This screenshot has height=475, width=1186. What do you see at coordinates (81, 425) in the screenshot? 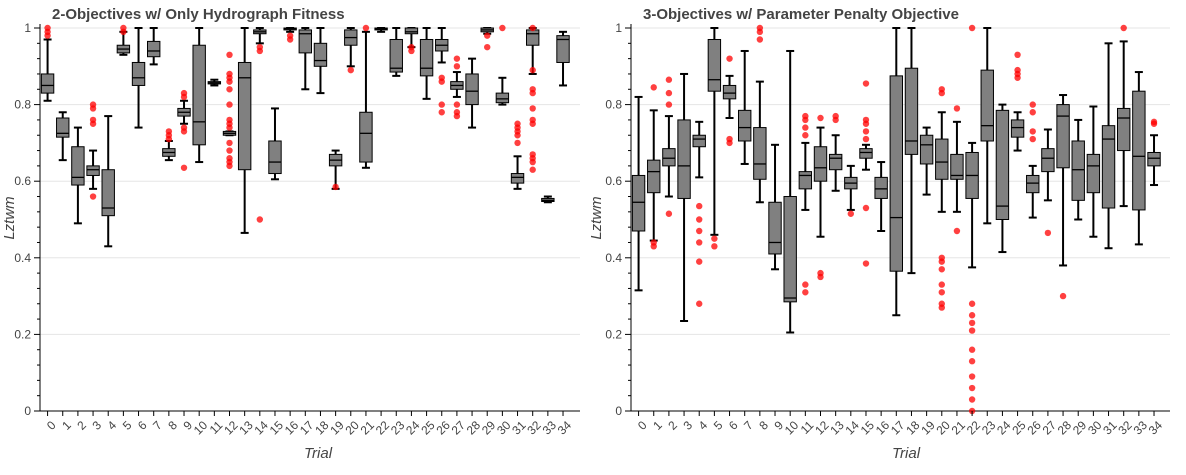
I see `x-tick-label: 2` at bounding box center [81, 425].